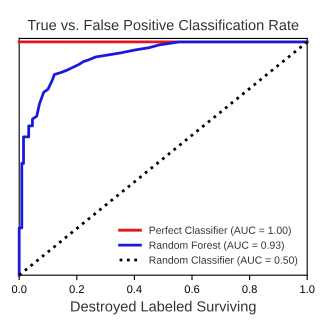 This screenshot has height=320, width=320. Describe the element at coordinates (192, 289) in the screenshot. I see `x-tick-label: 0.6` at that location.